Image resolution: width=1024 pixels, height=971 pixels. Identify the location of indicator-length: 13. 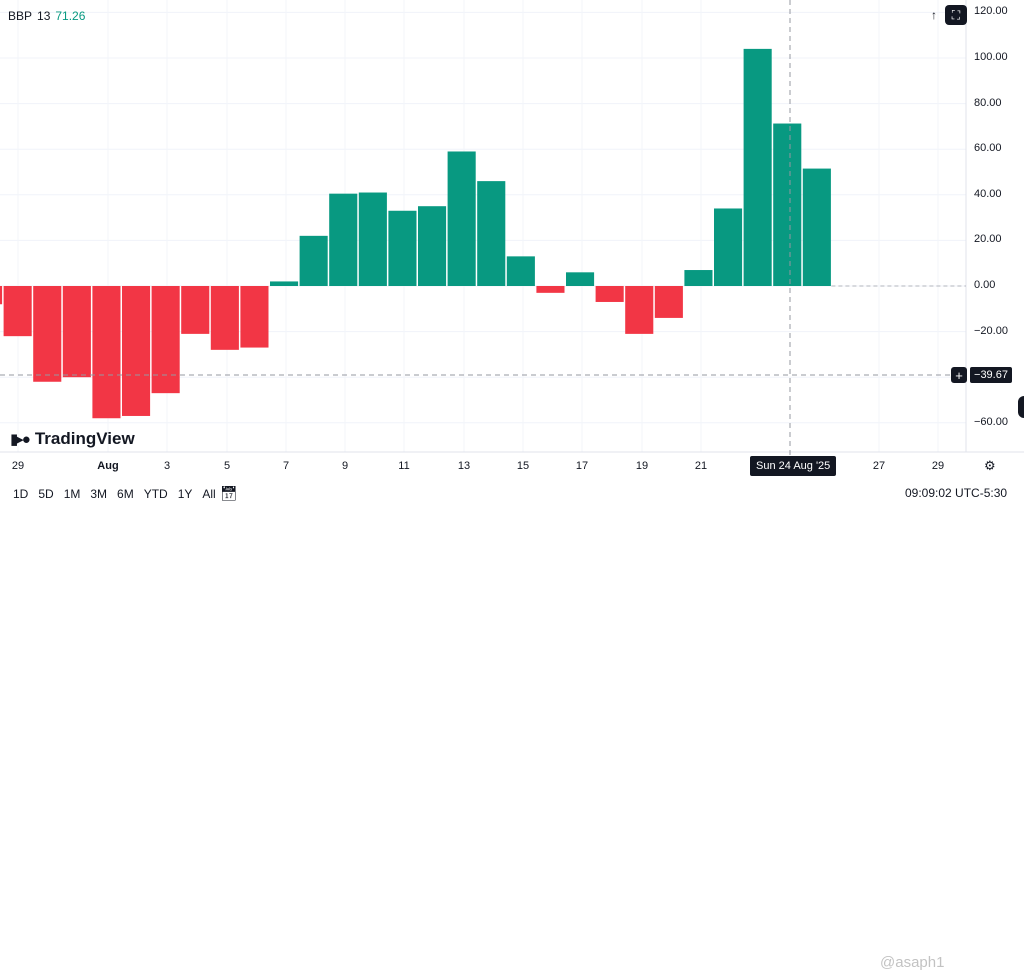
(44, 16).